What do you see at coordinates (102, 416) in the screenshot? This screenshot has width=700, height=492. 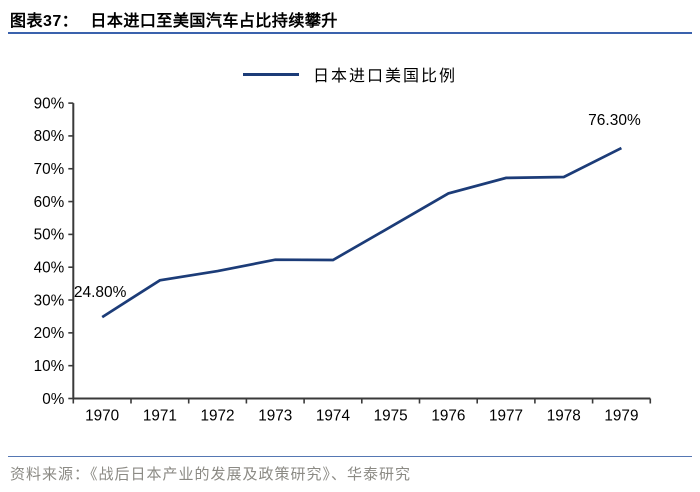 I see `x-axis-tick-label: 1970` at bounding box center [102, 416].